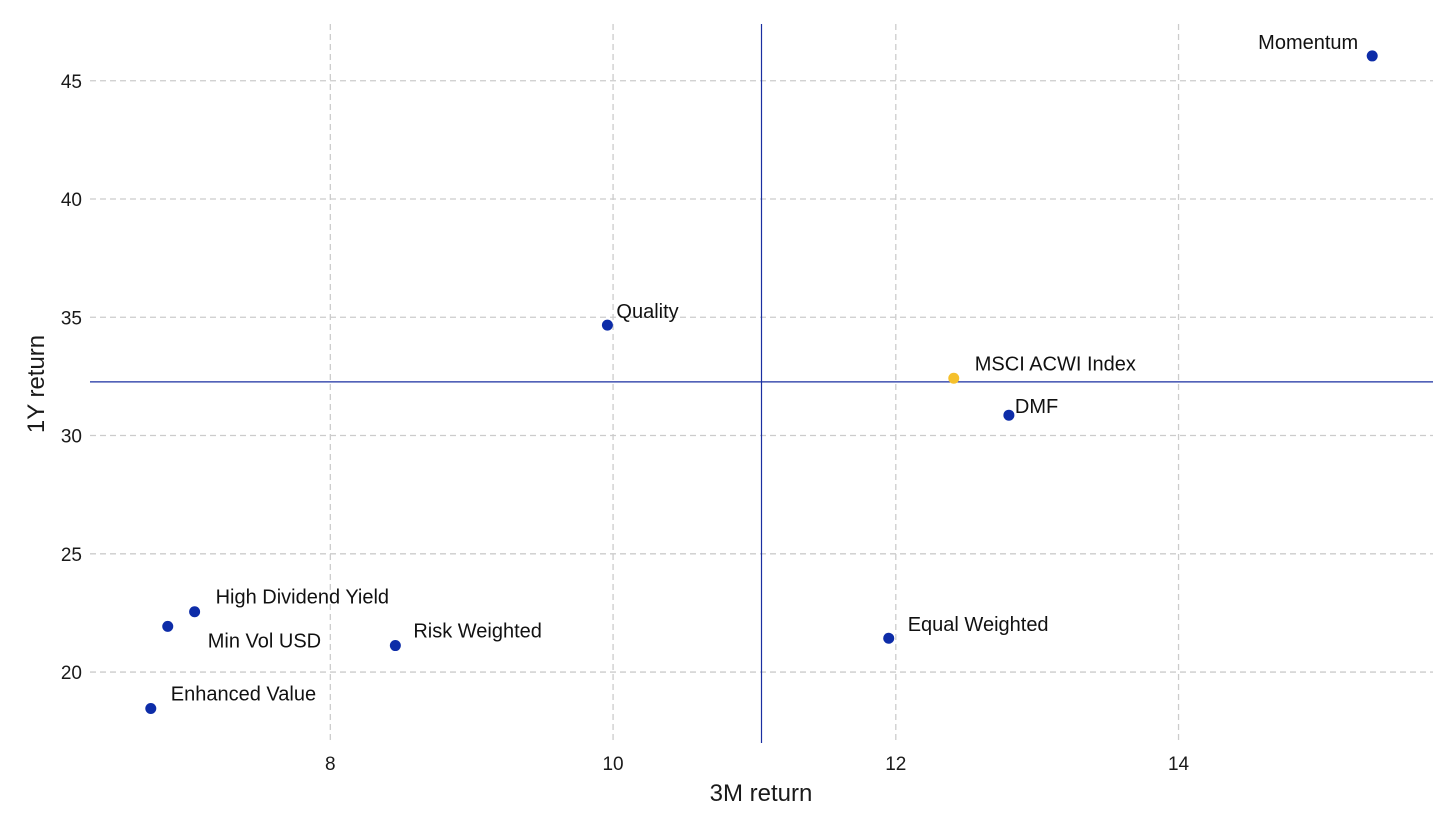  Describe the element at coordinates (71, 673) in the screenshot. I see `y-tick-label: 20` at that location.